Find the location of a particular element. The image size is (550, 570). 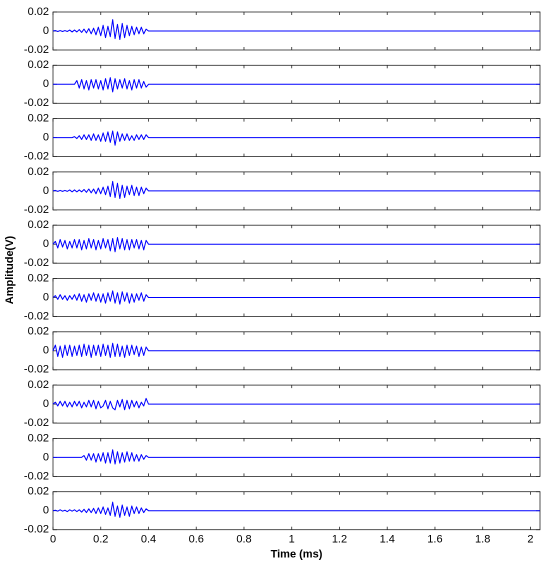

x-tick-label: 1.4 is located at coordinates (387, 540).